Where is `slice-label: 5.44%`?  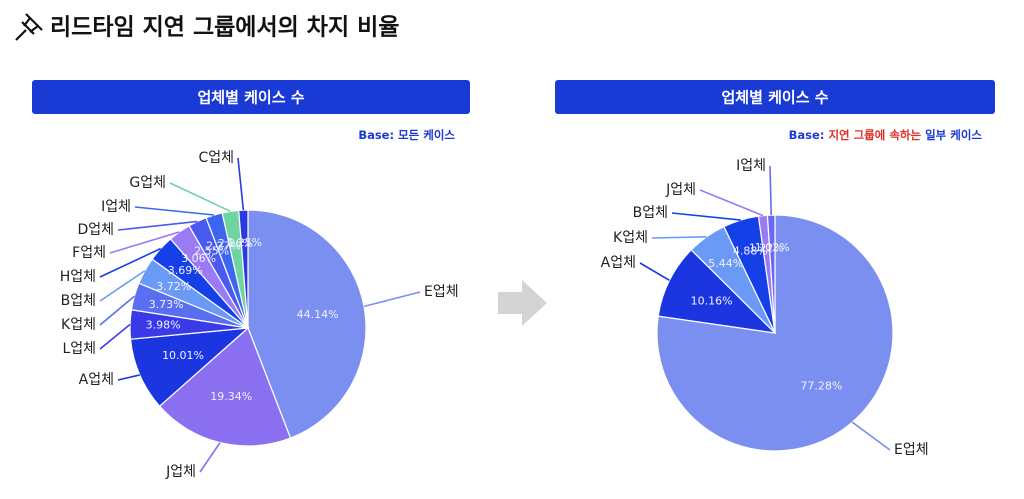
slice-label: 5.44% is located at coordinates (725, 263).